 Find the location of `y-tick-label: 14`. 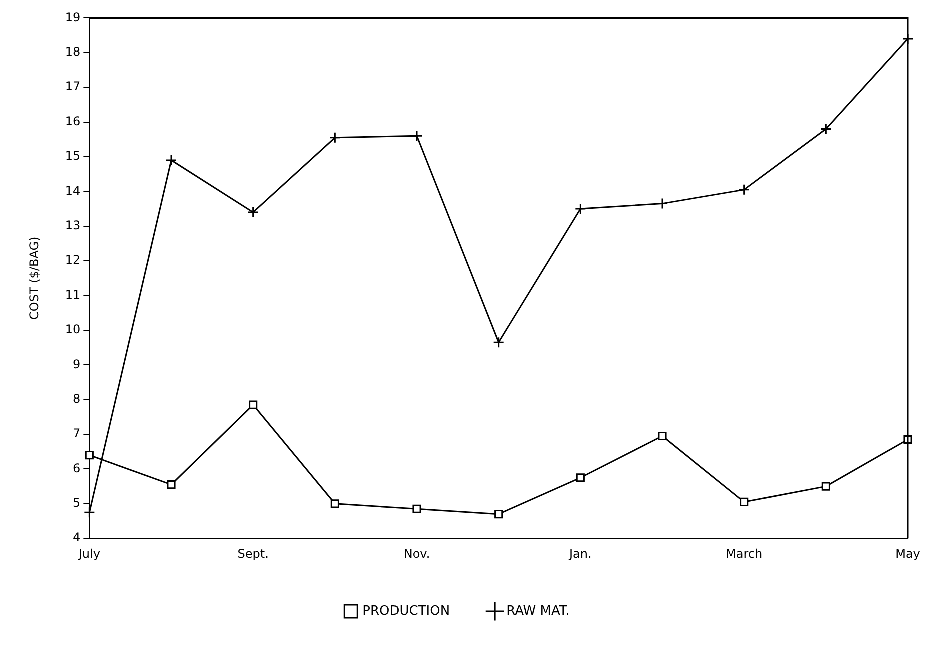

y-tick-label: 14 is located at coordinates (73, 191).